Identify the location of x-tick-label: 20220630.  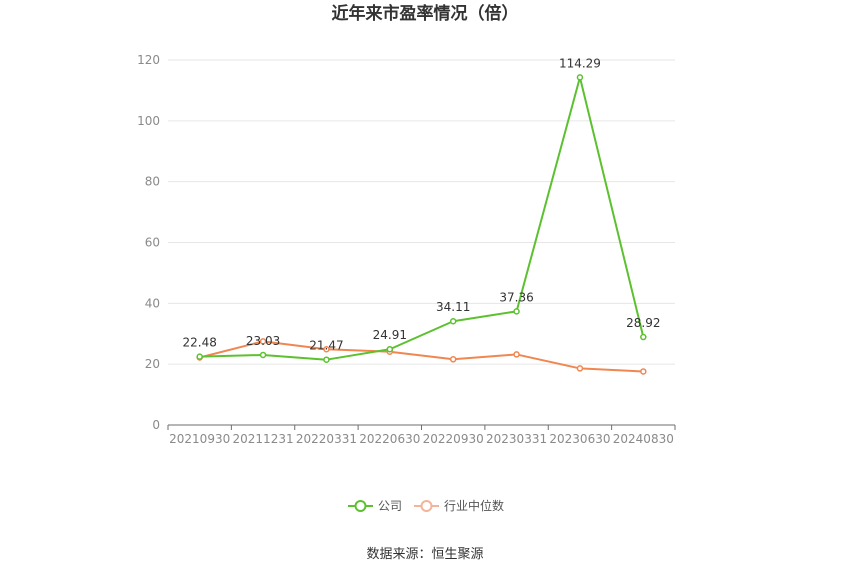
(389, 439).